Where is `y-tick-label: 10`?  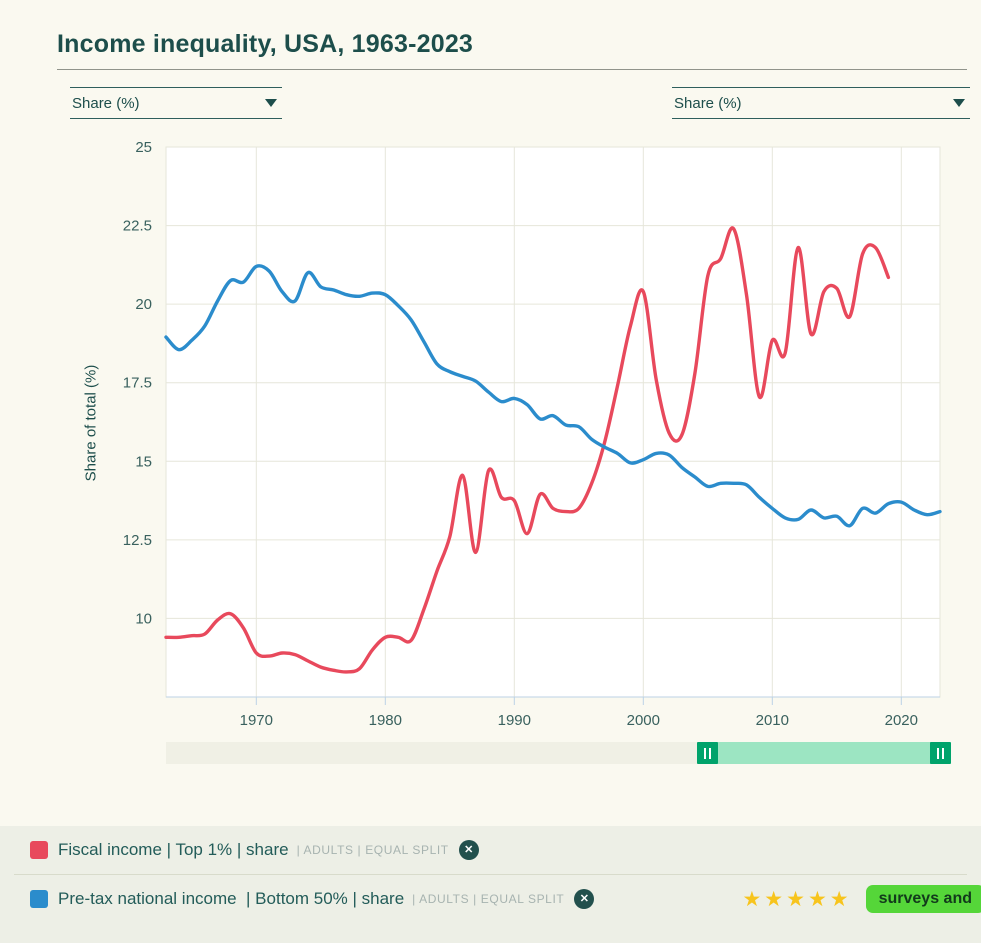
y-tick-label: 10 is located at coordinates (143, 618).